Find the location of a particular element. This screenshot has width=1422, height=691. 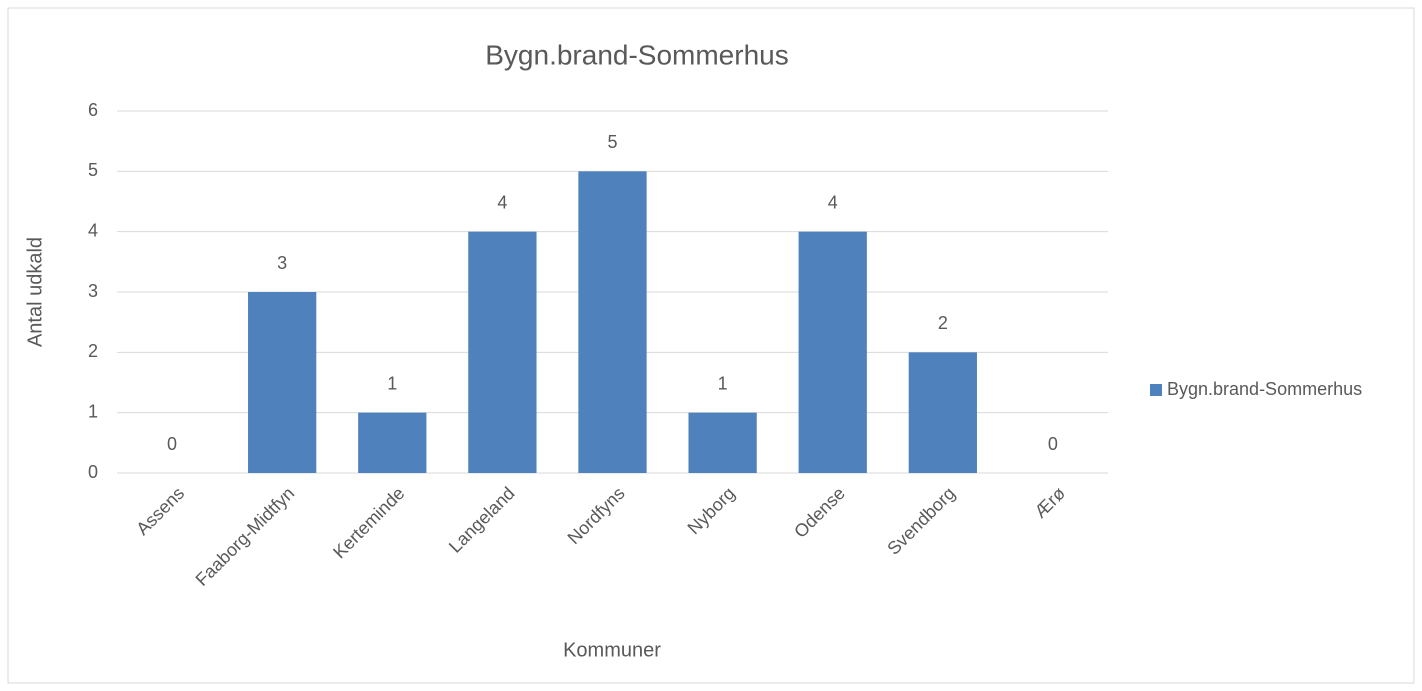

y-tick-label: 1 is located at coordinates (93, 411).